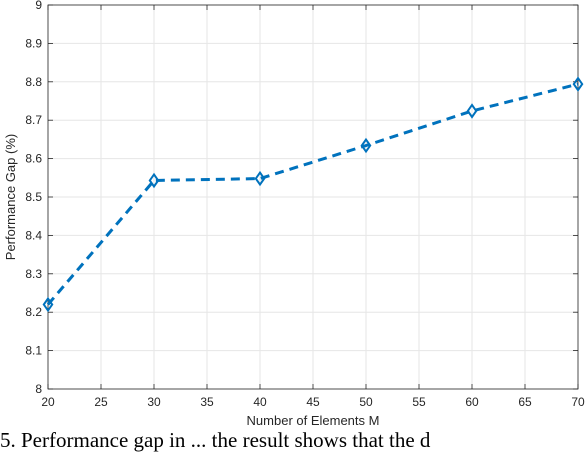 This screenshot has width=586, height=458. What do you see at coordinates (101, 402) in the screenshot?
I see `x-tick-label: 25` at bounding box center [101, 402].